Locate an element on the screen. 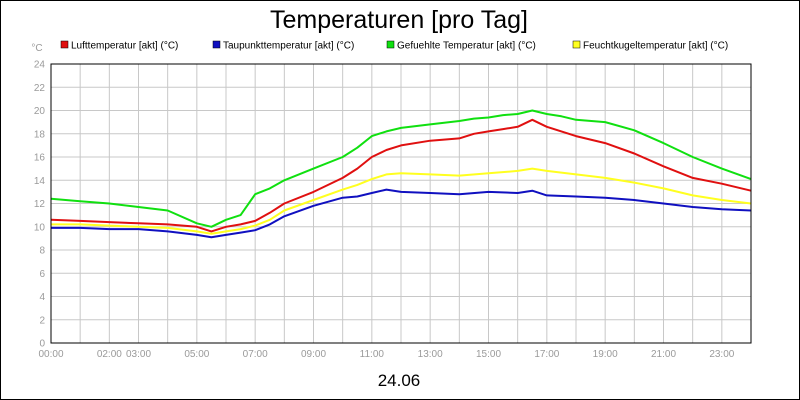 The height and width of the screenshot is (400, 800). x-tick-label: 15:00 is located at coordinates (488, 354).